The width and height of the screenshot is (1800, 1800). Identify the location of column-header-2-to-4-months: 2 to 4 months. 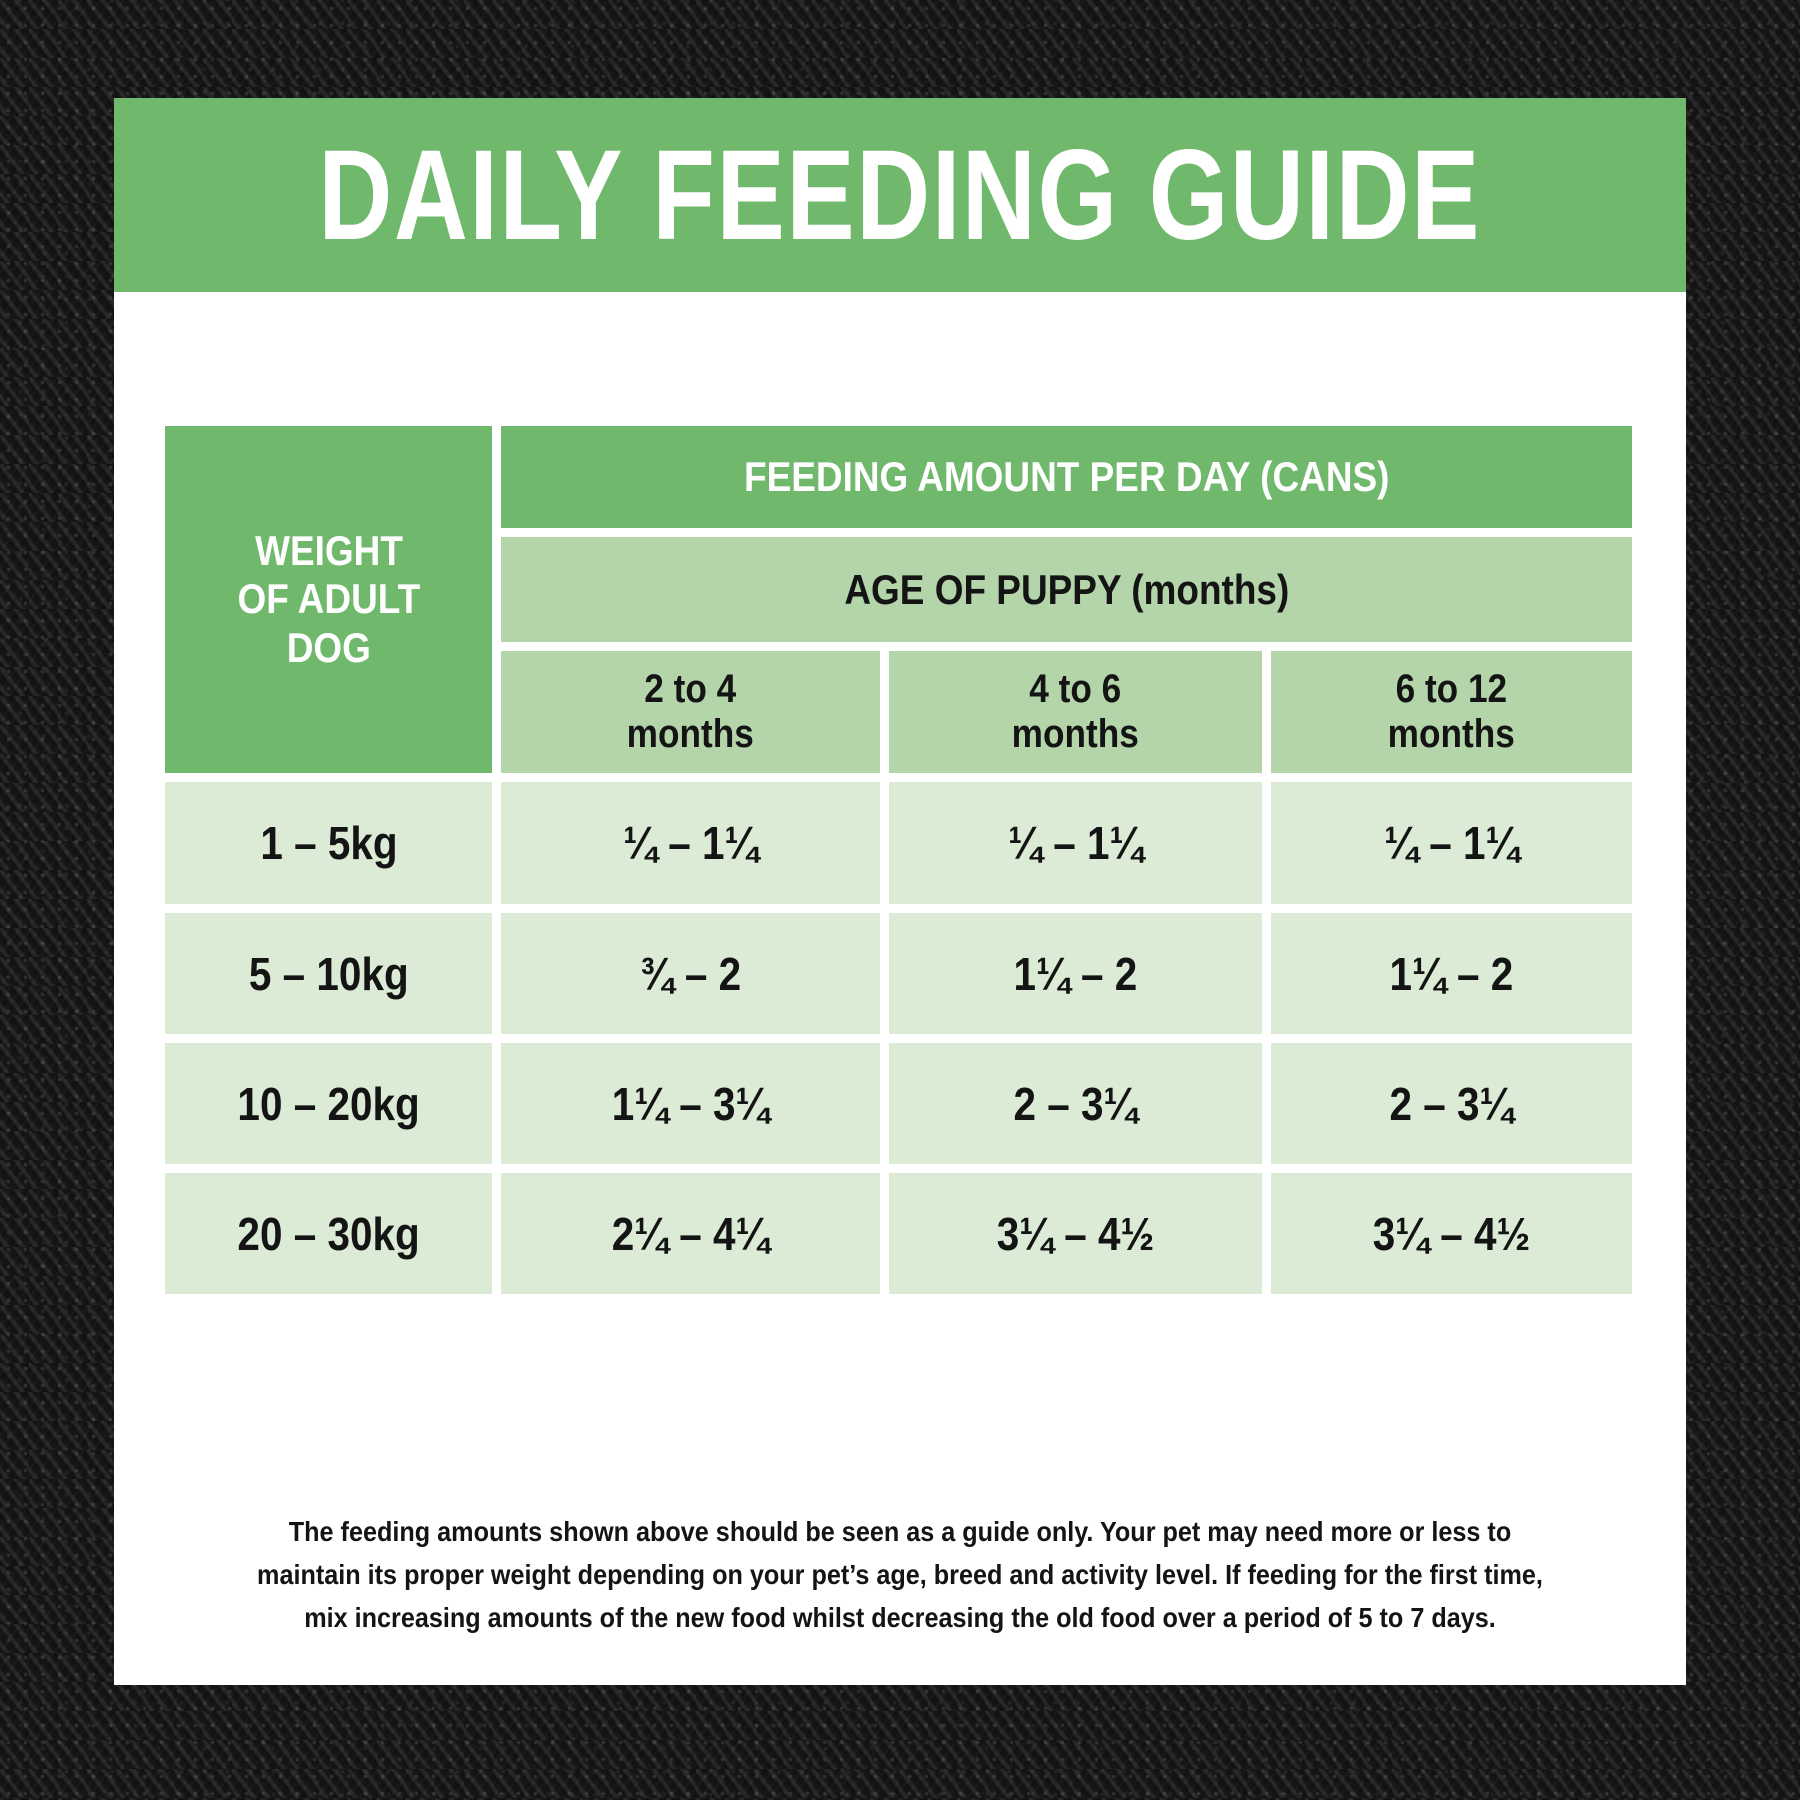
(690, 712).